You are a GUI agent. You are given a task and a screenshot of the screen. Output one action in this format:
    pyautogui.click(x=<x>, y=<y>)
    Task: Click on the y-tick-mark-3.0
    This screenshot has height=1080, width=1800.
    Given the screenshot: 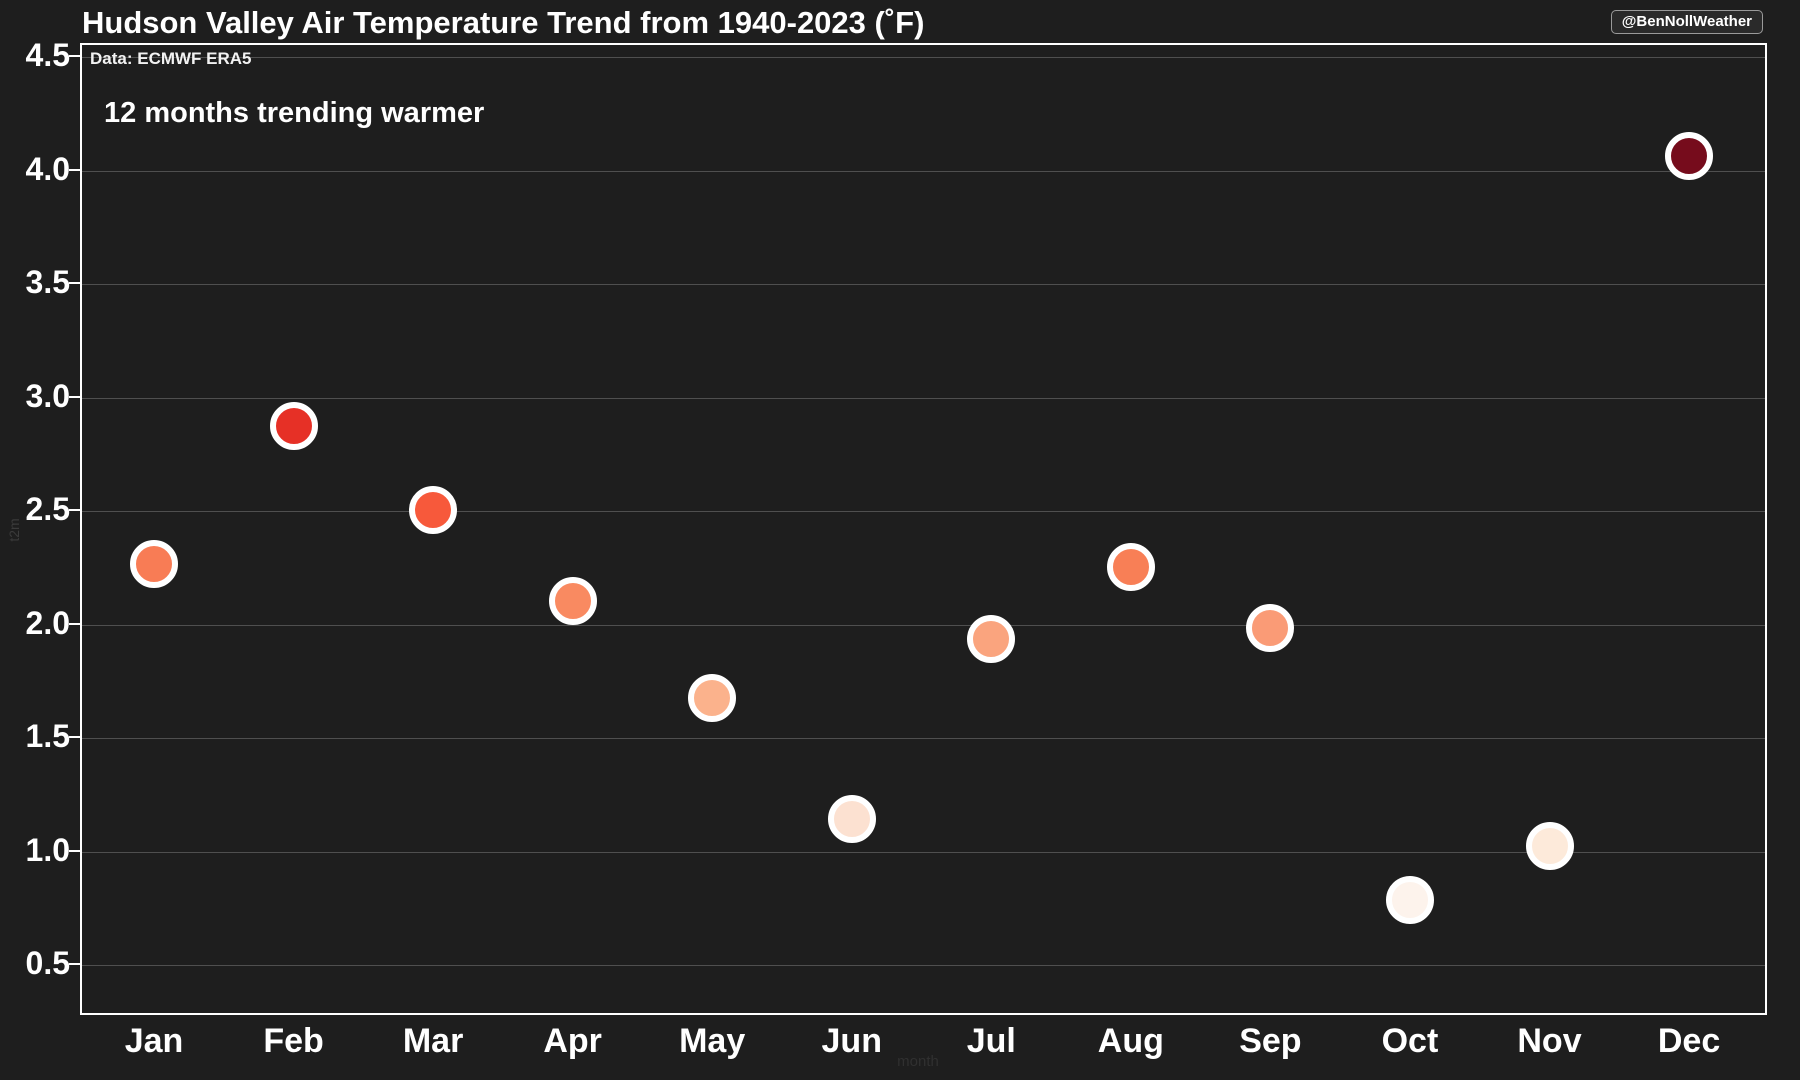 What is the action you would take?
    pyautogui.click(x=74, y=396)
    